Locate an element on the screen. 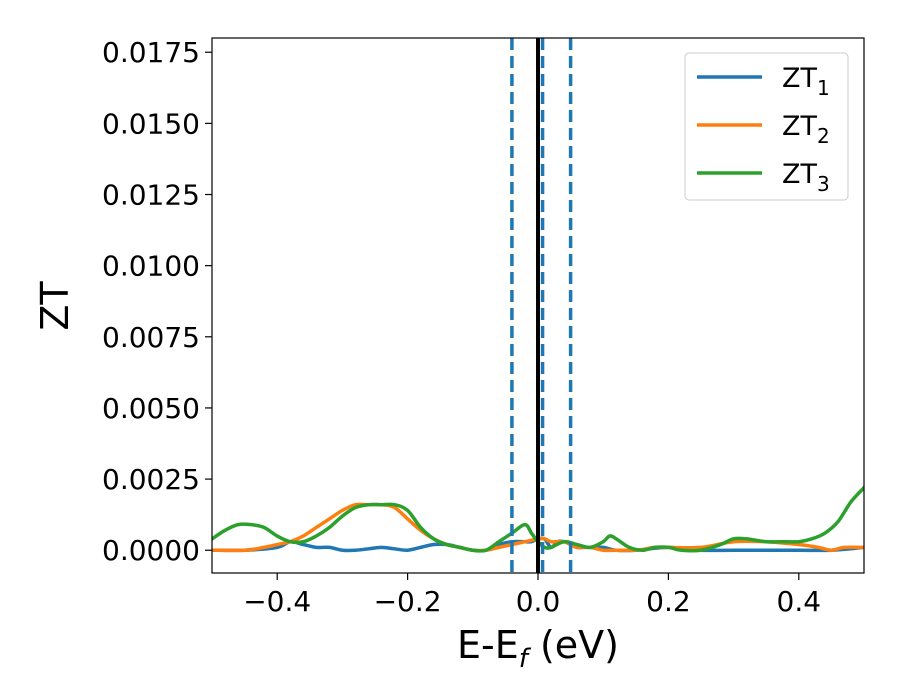  y-tick-label: 0.0175 is located at coordinates (151, 52).